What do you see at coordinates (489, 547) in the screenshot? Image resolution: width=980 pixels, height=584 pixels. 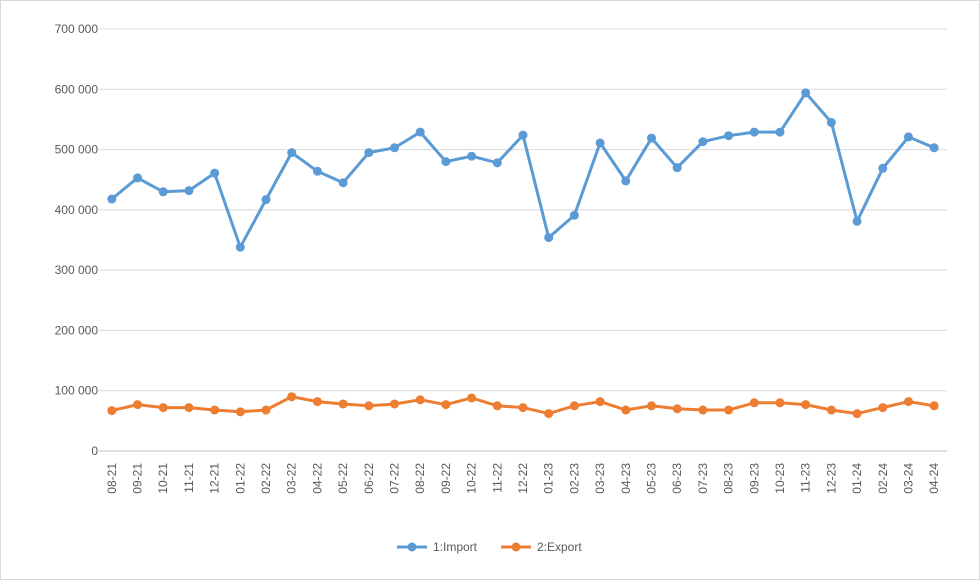 I see `legend: 1:Import 2:Export` at bounding box center [489, 547].